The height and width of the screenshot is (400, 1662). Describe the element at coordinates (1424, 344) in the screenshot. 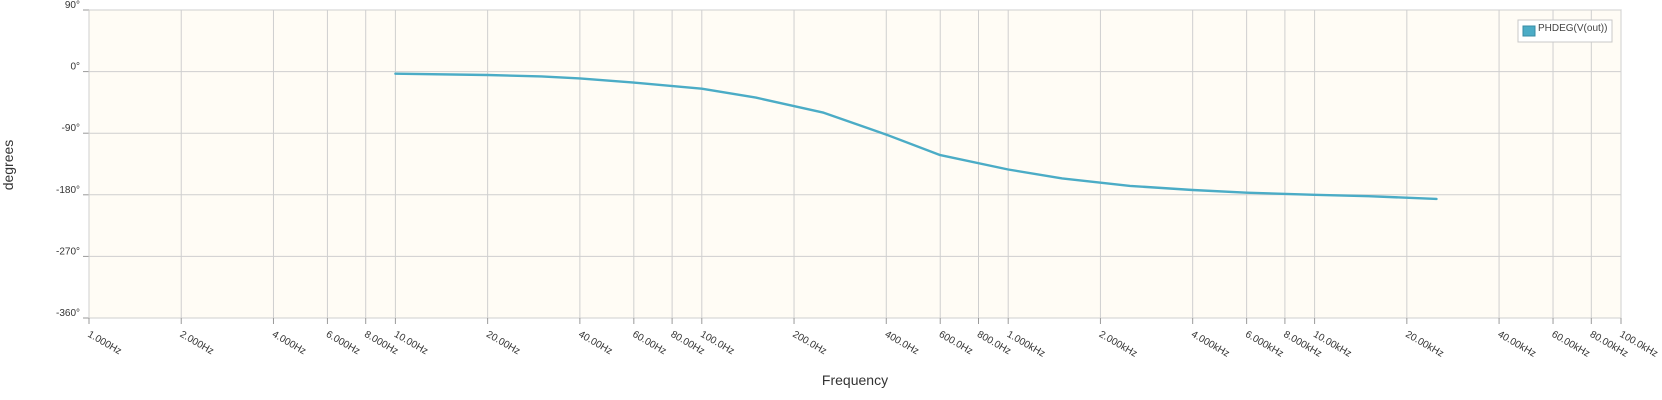

I see `x-tick-label: 20.00kHz` at that location.